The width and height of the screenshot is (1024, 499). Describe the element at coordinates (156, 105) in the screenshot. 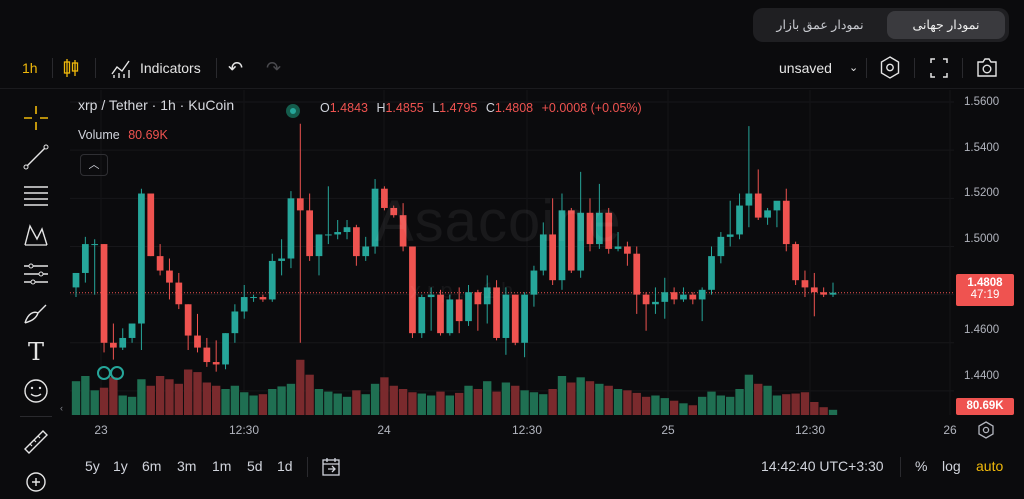

I see `symbol-title: xrp / Tether · 1h · KuCoin` at that location.